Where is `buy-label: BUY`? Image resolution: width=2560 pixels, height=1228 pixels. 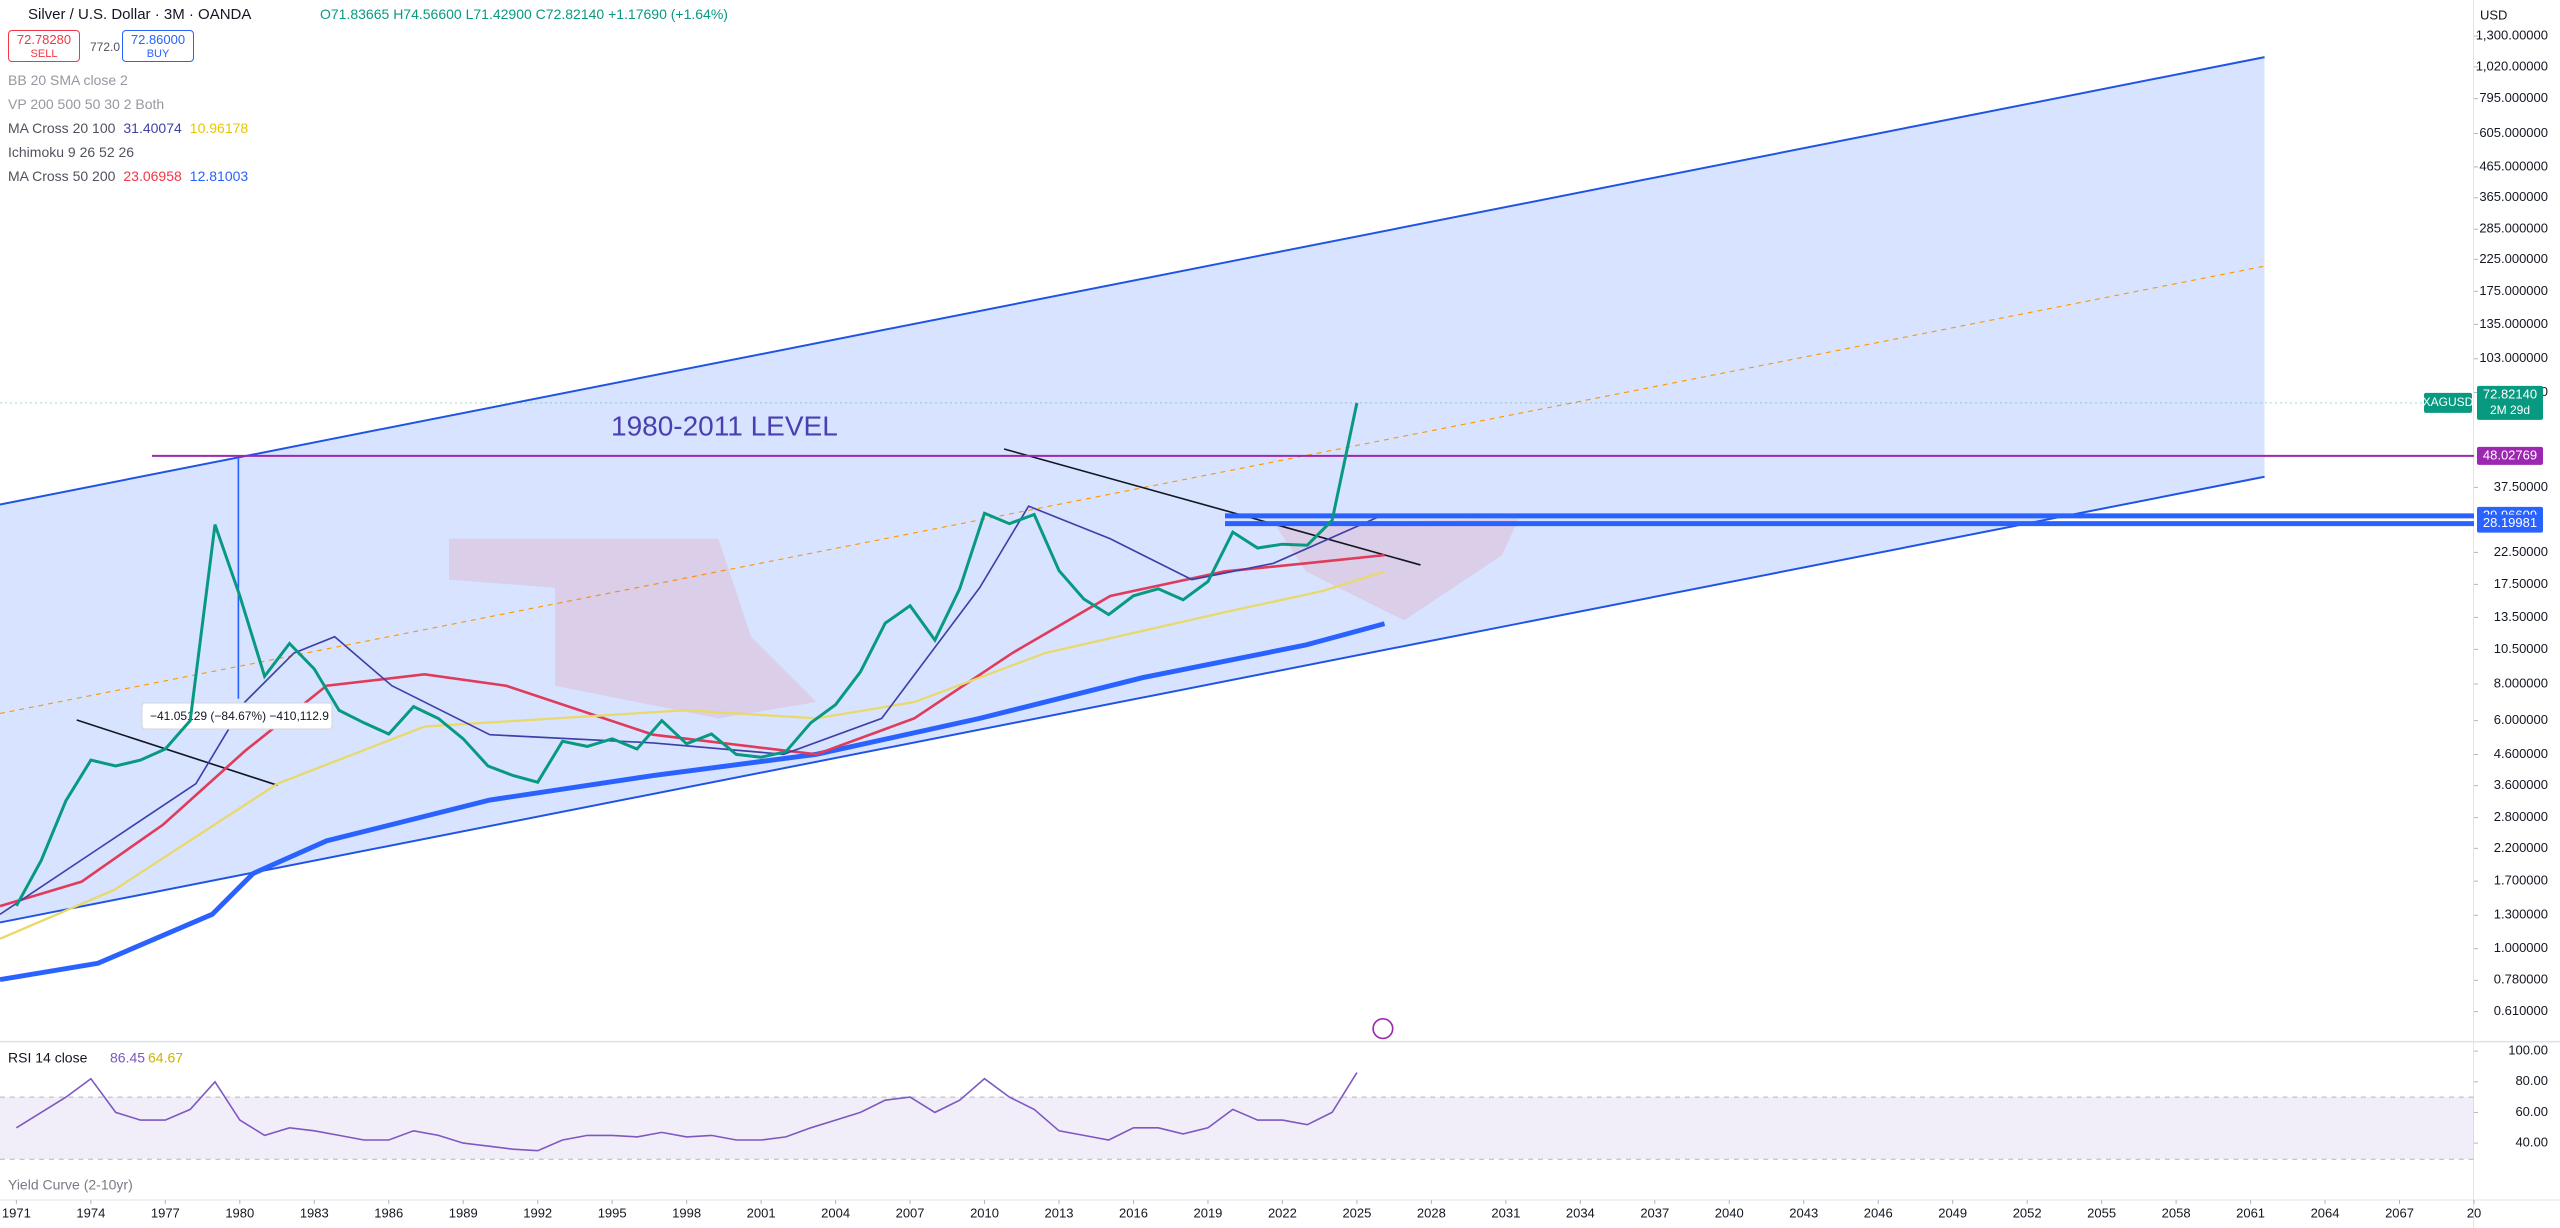 buy-label: BUY is located at coordinates (158, 54).